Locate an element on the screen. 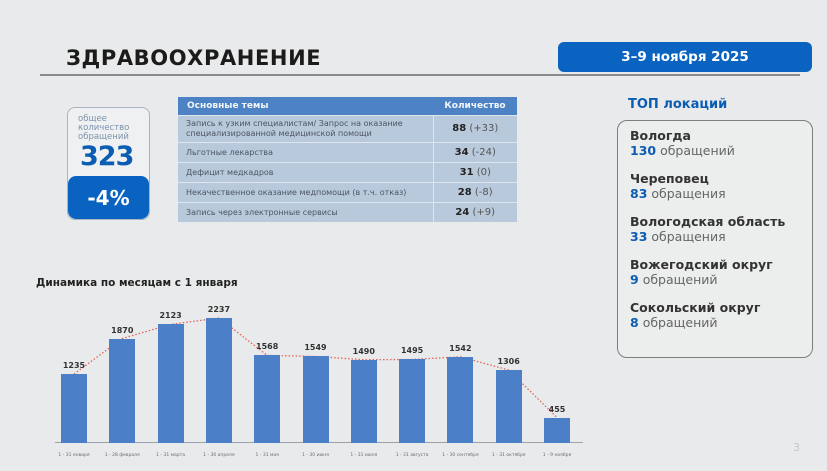 The height and width of the screenshot is (471, 827). bar-value-label: 1490 is located at coordinates (363, 351).